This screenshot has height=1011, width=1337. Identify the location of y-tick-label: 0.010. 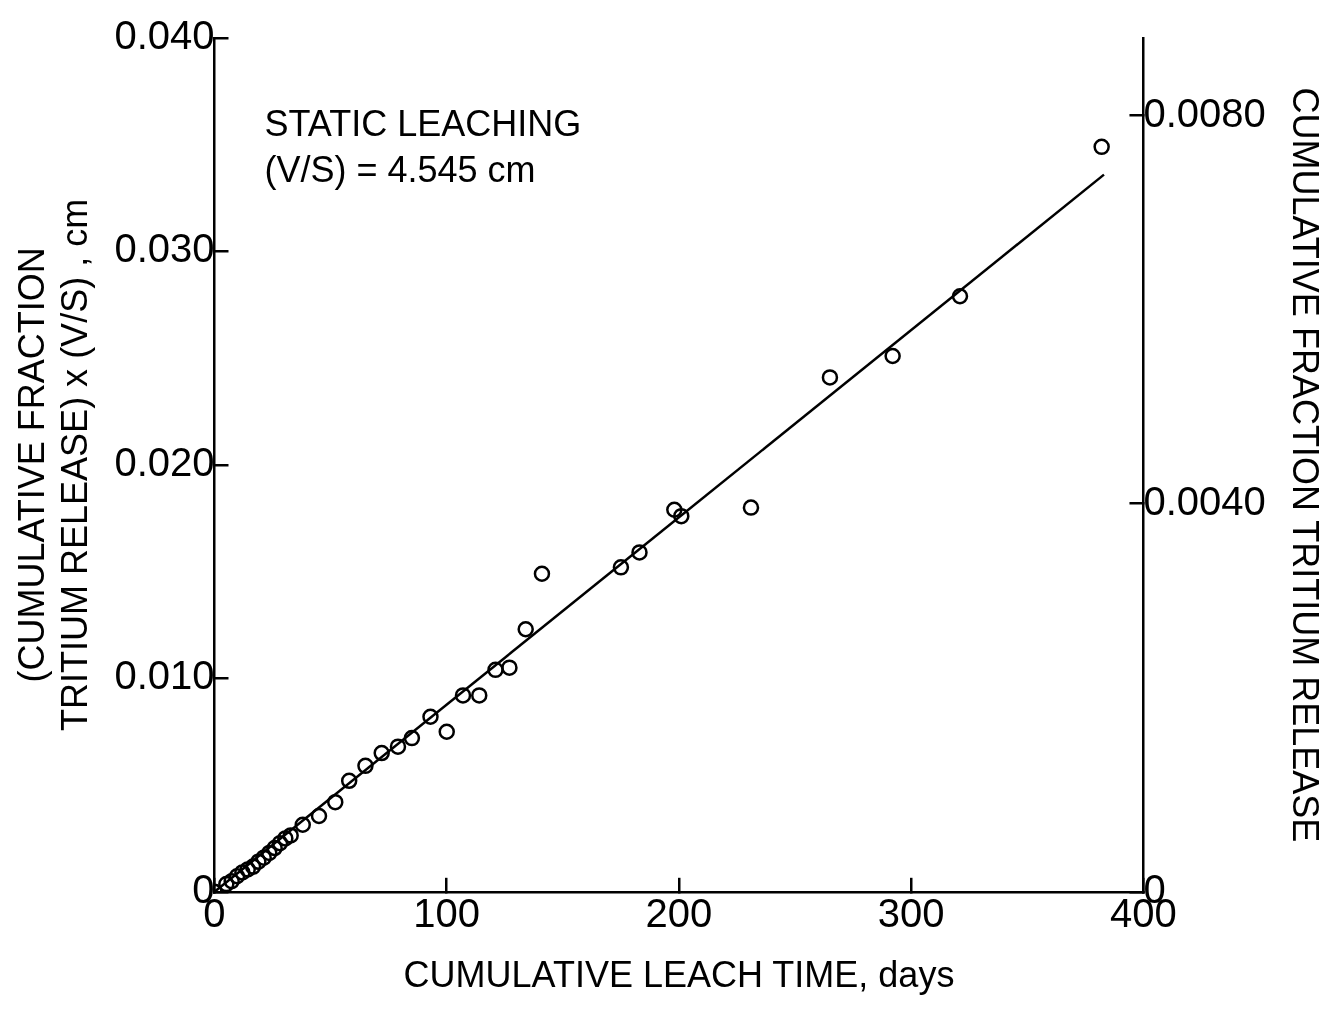
(164, 675).